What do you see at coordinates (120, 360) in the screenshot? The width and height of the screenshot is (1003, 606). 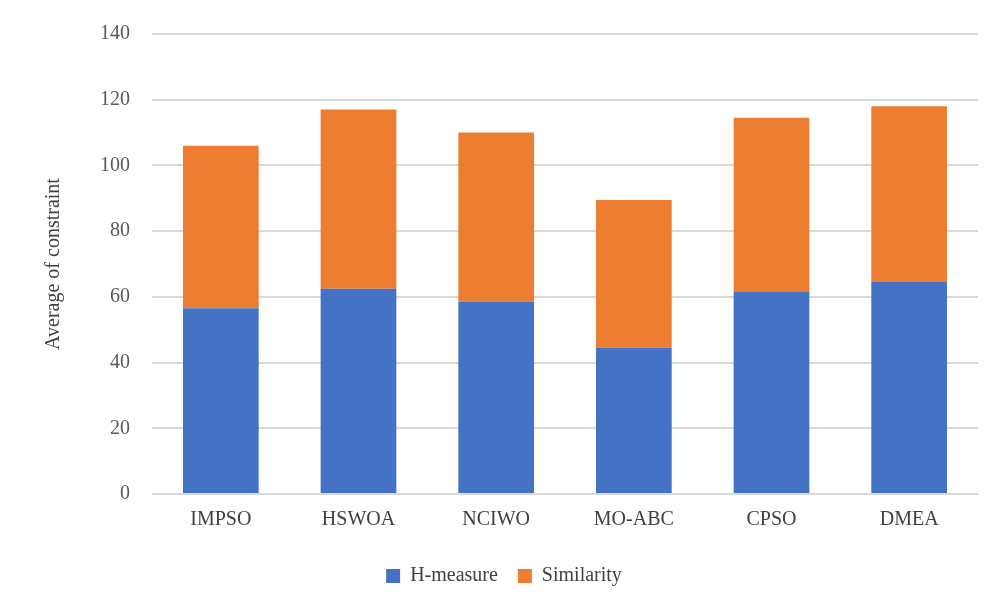 I see `y-tick-label: 40` at bounding box center [120, 360].